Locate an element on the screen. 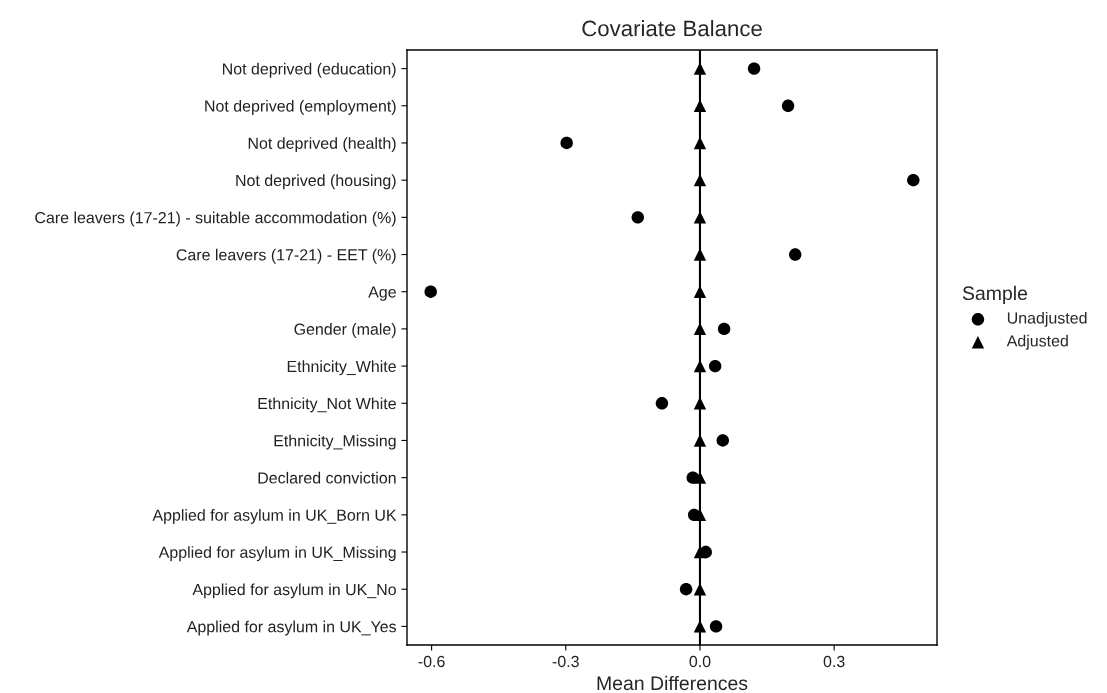 The height and width of the screenshot is (693, 1107). y-tick-label: Not deprived (housing) is located at coordinates (316, 182).